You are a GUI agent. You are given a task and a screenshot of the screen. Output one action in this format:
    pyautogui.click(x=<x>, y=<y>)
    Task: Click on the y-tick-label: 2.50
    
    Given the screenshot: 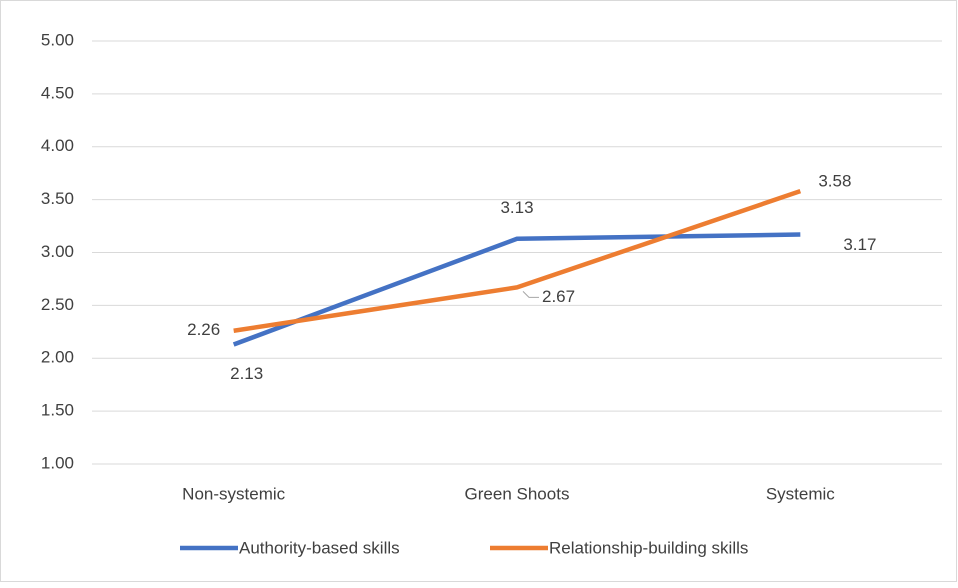 What is the action you would take?
    pyautogui.click(x=57, y=304)
    